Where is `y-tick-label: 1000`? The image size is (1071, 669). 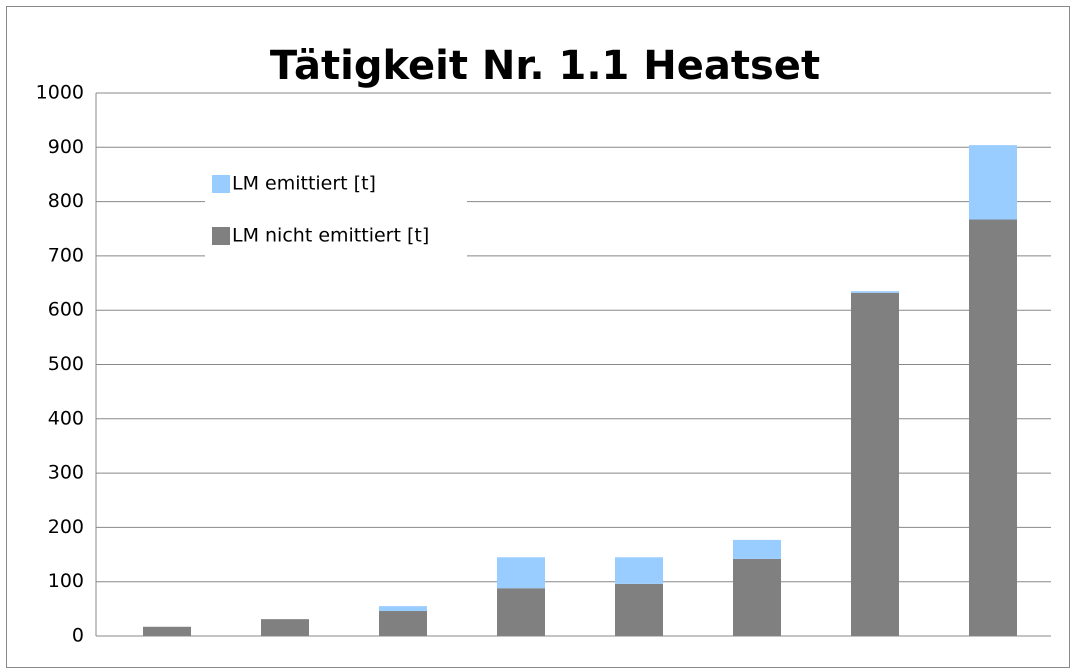
y-tick-label: 1000 is located at coordinates (60, 93).